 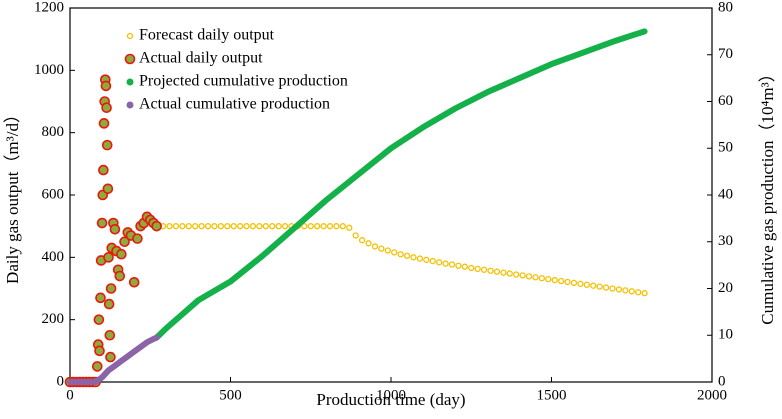 I want to click on y2-tick-label: 10, so click(x=725, y=335).